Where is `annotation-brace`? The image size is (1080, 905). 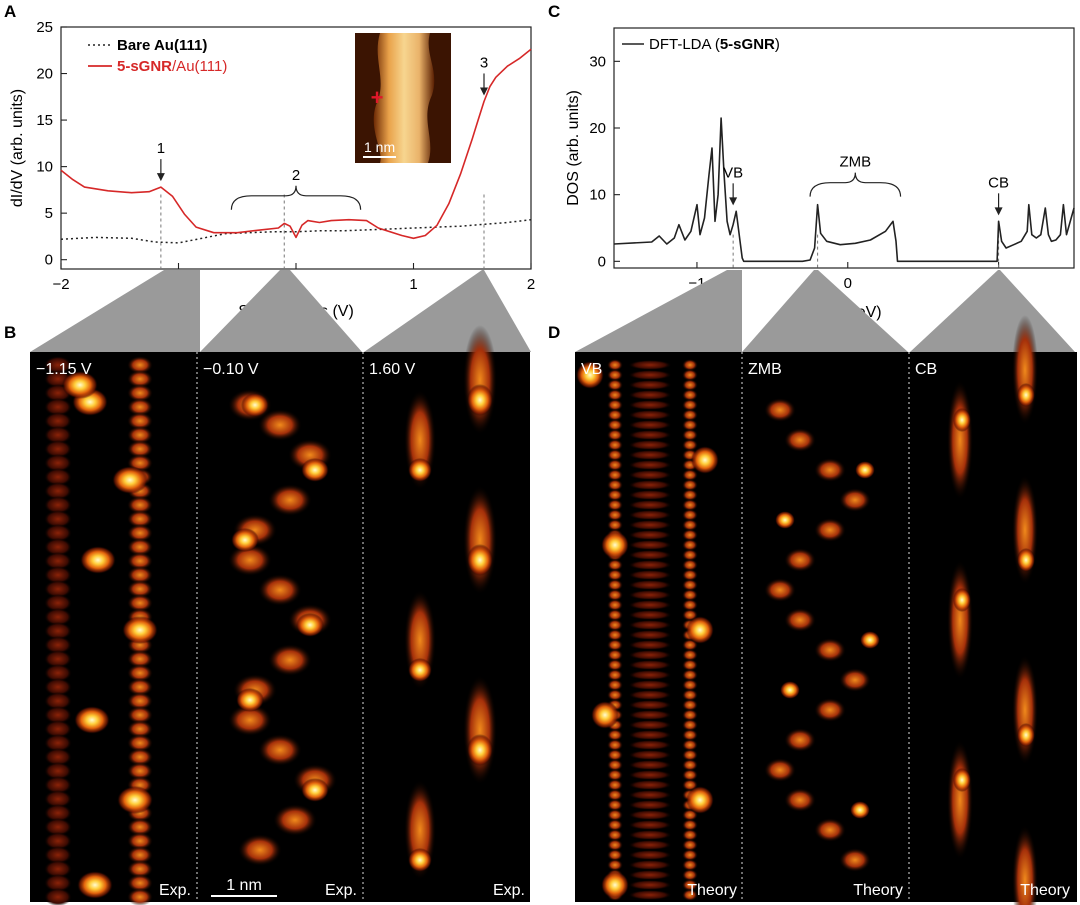
annotation-brace is located at coordinates (296, 197).